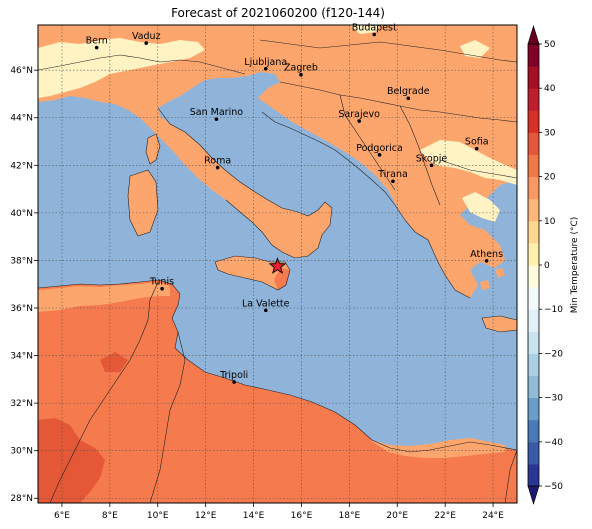 The image size is (592, 529). What do you see at coordinates (445, 516) in the screenshot?
I see `lon-tick-label: 22°E` at bounding box center [445, 516].